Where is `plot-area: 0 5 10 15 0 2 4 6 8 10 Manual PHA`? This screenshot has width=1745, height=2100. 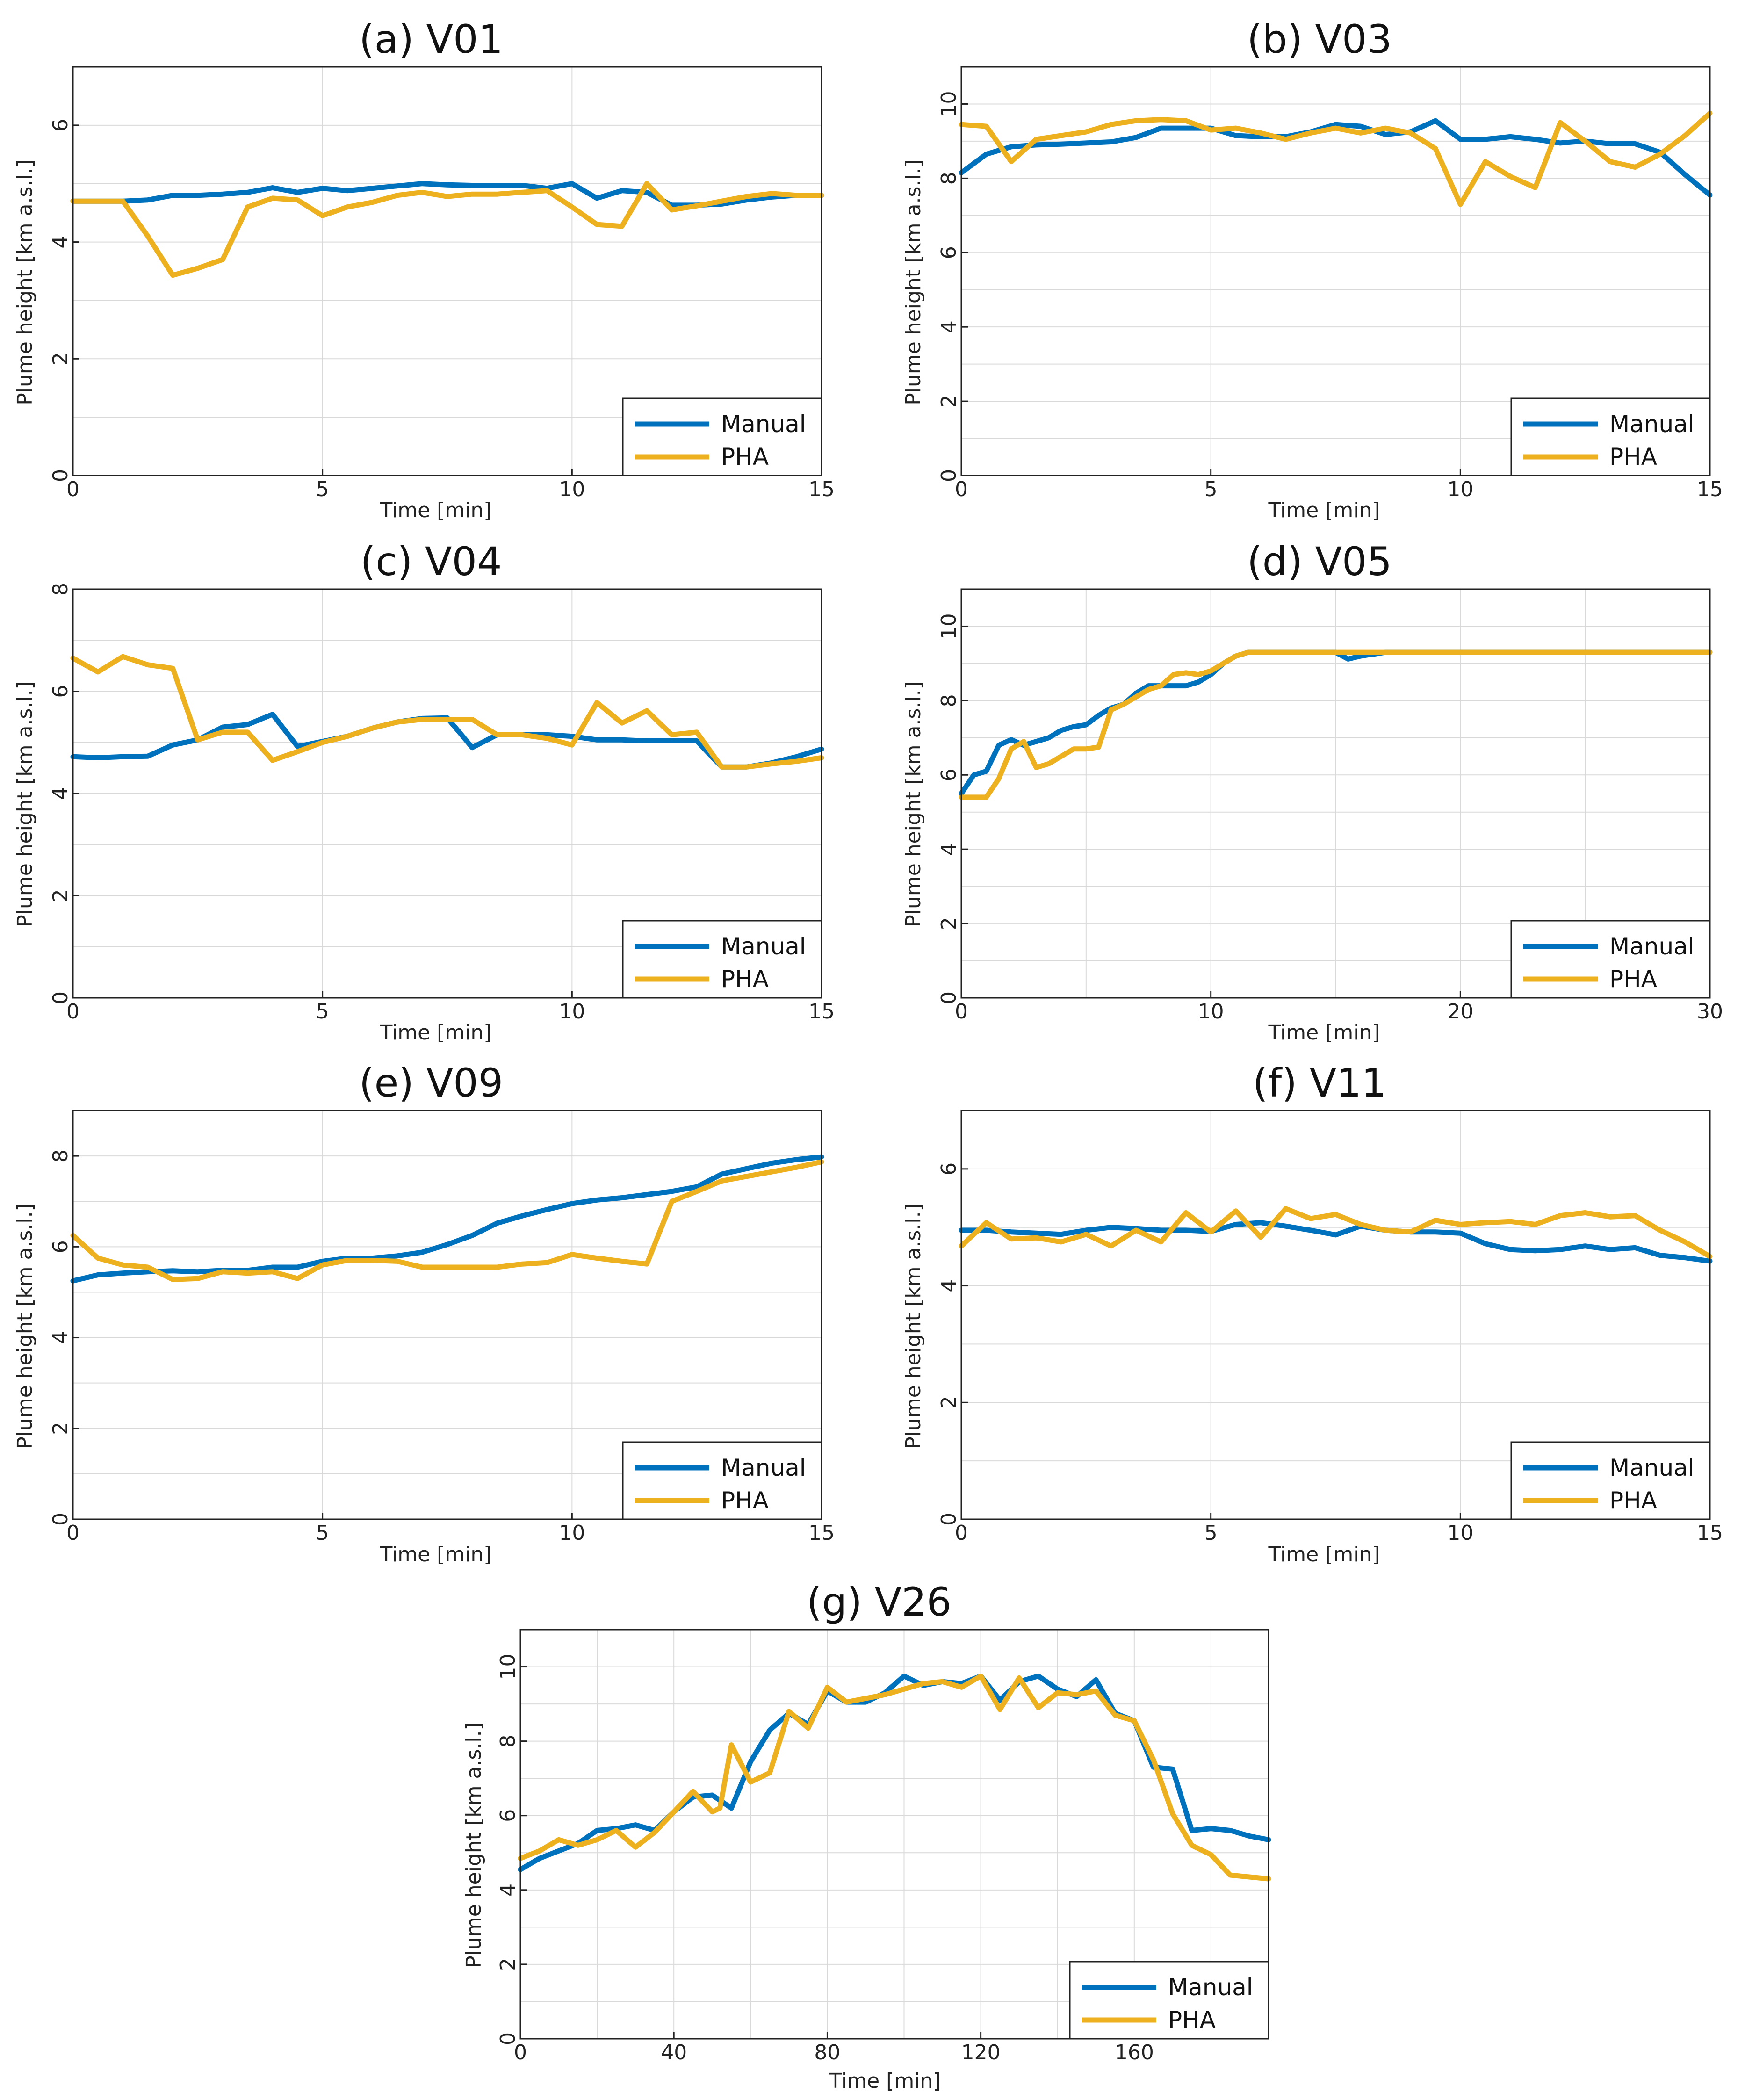 plot-area: 0 5 10 15 0 2 4 6 8 10 Manual PHA is located at coordinates (1330, 284).